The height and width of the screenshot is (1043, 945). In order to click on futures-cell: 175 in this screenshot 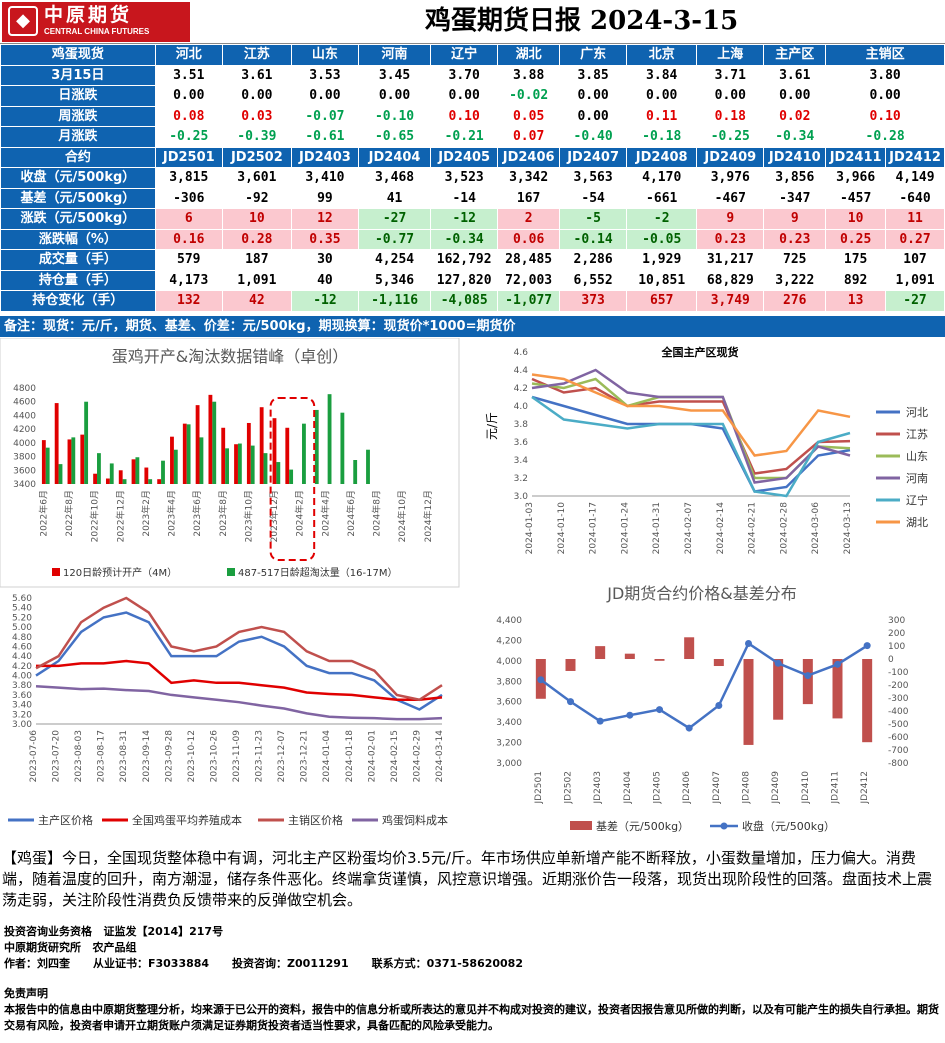, I will do `click(856, 260)`.